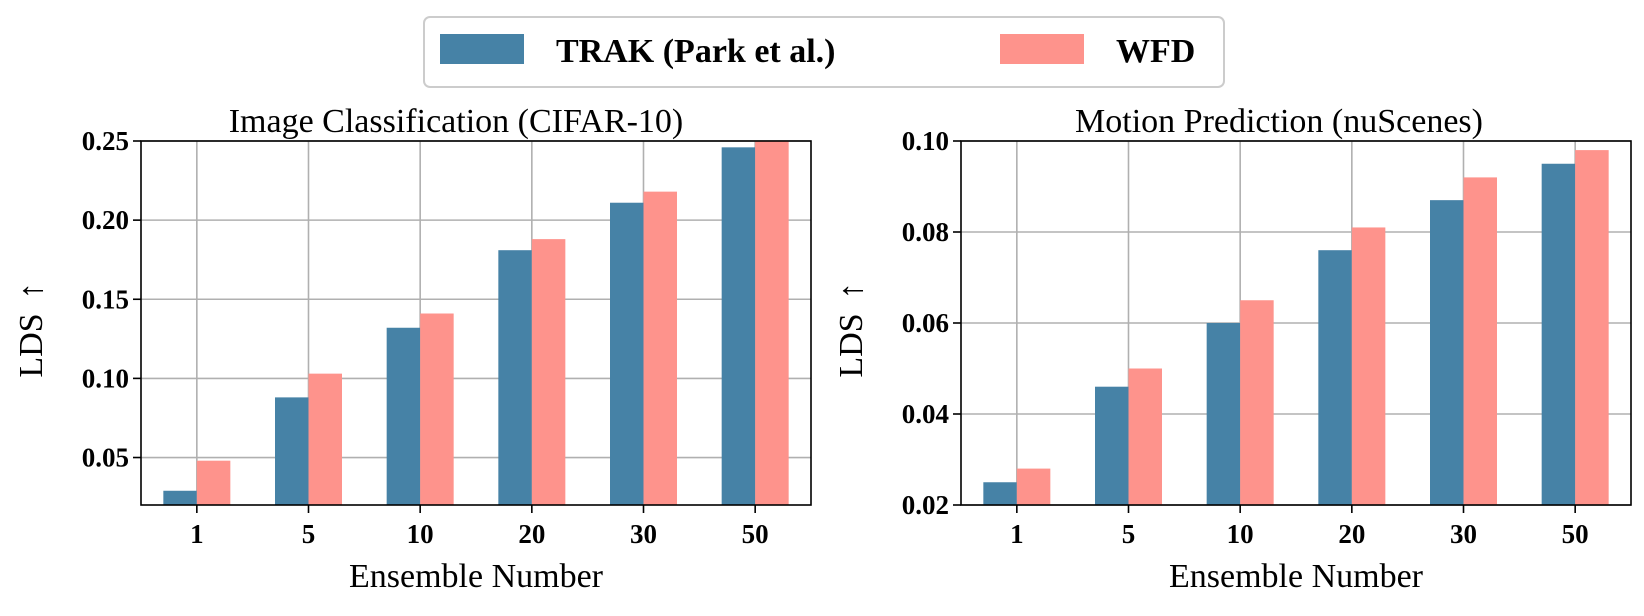 This screenshot has width=1644, height=616. What do you see at coordinates (456, 121) in the screenshot?
I see `chart-title: Image Classification (CIFAR-10)` at bounding box center [456, 121].